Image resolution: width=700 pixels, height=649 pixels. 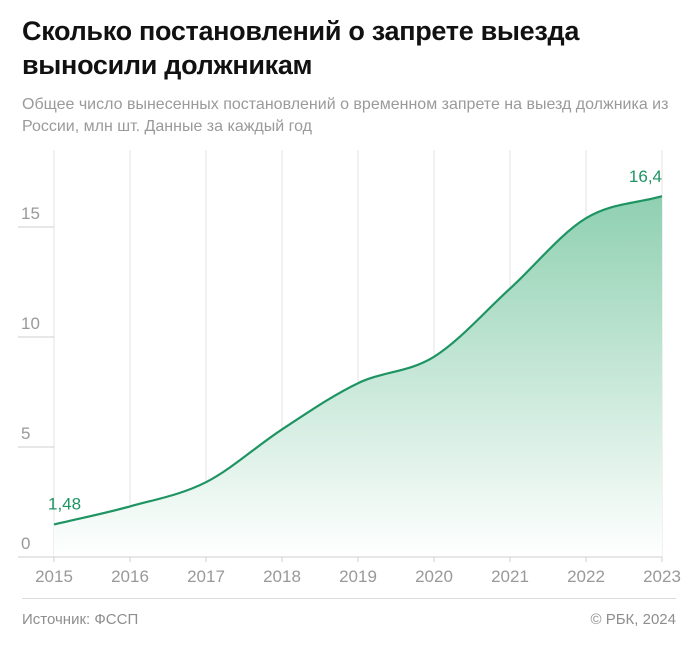 What do you see at coordinates (586, 576) in the screenshot?
I see `x-tick-label-2022: 2022` at bounding box center [586, 576].